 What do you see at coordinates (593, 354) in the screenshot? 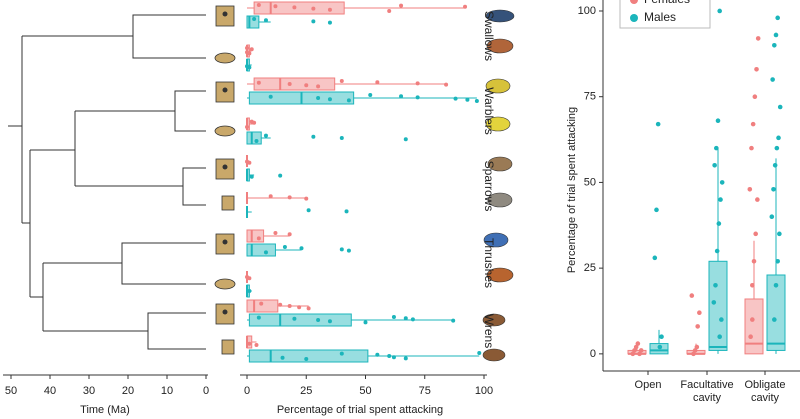
I see `y-tick-label: 0` at bounding box center [593, 354].